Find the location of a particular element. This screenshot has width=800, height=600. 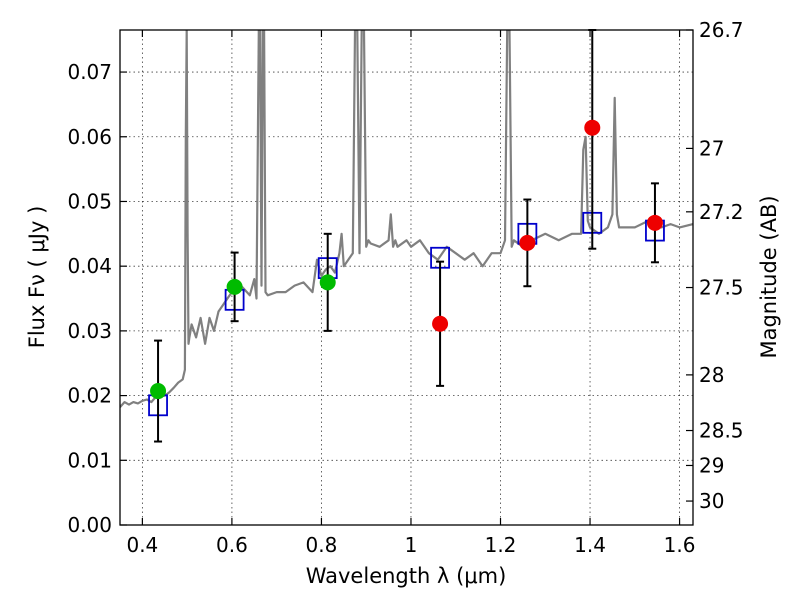

x-axis-label: Wavelength λ (μm) is located at coordinates (406, 576).